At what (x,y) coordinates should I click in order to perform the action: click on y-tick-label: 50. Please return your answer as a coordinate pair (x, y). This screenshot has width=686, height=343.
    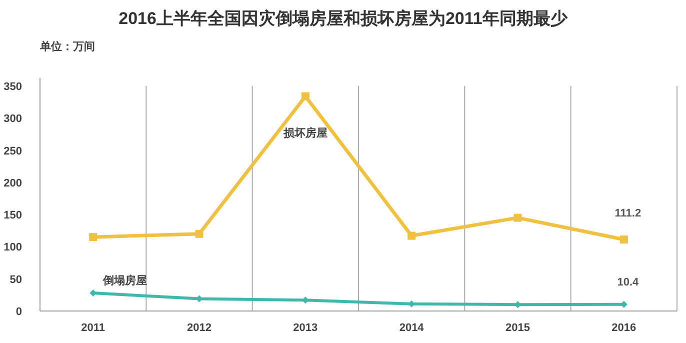
    Looking at the image, I should click on (16, 280).